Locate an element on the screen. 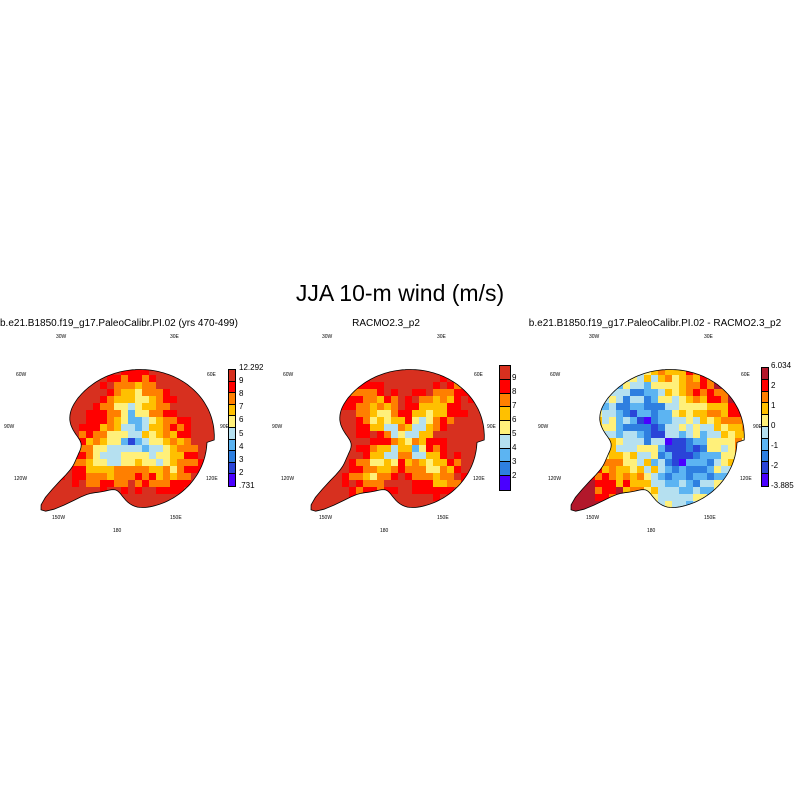 This screenshot has height=800, width=800. colorbar-label: 9 is located at coordinates (514, 377).